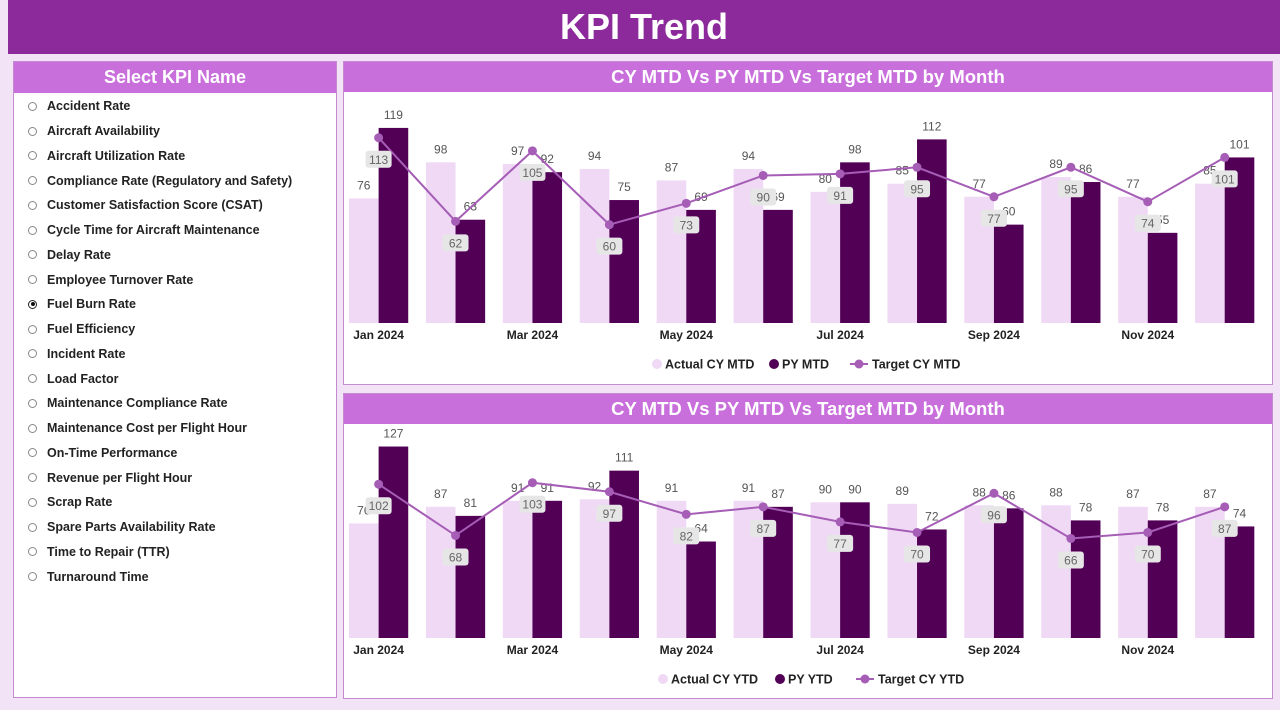 This screenshot has width=1280, height=710. Describe the element at coordinates (175, 527) in the screenshot. I see `slicer-item: Spare Parts Availability Rate` at that location.